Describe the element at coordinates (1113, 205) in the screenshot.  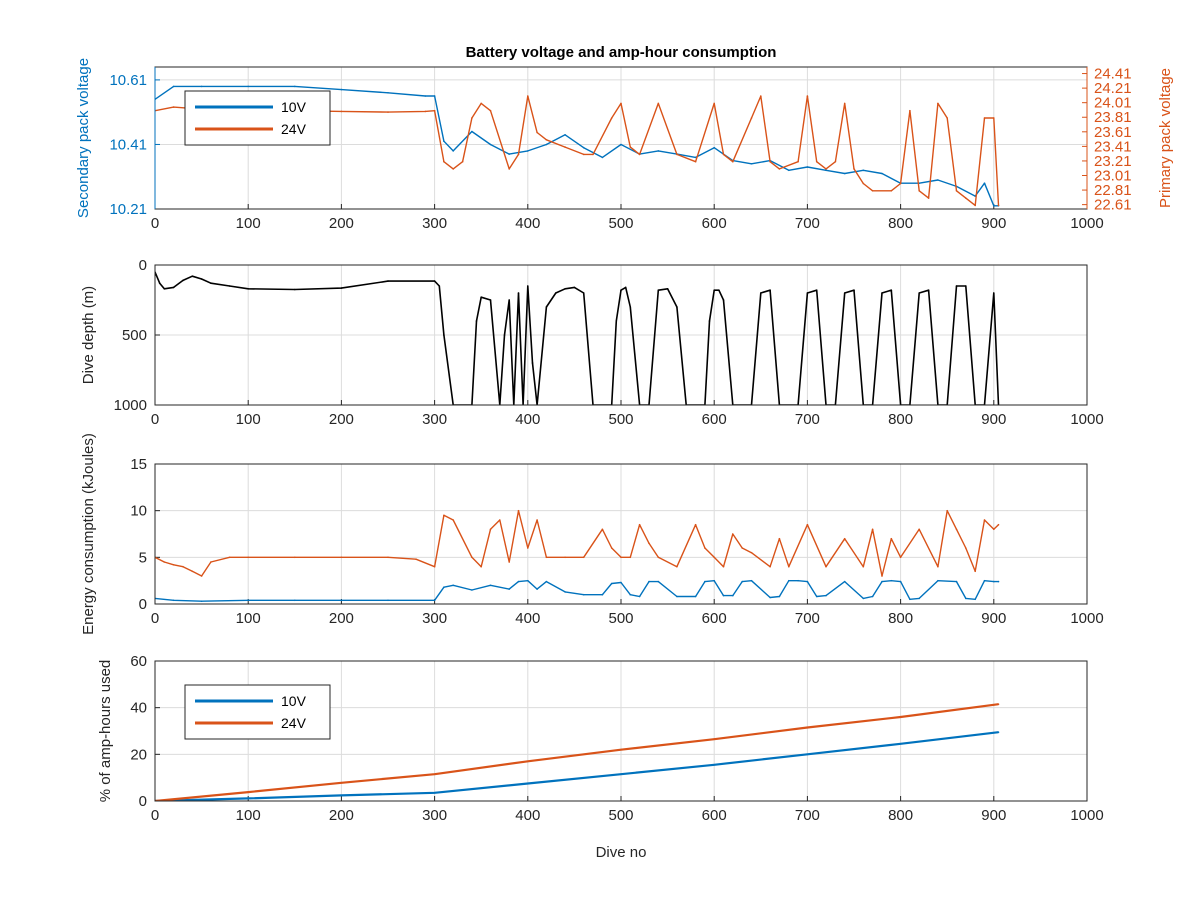
I see `voltage-y-right-tick-label: 22.61` at that location.